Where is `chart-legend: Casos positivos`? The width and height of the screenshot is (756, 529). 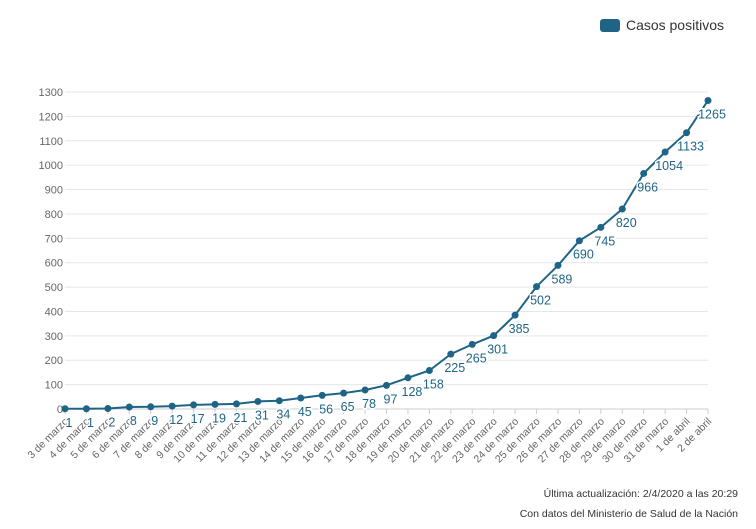
chart-legend: Casos positivos is located at coordinates (661, 25).